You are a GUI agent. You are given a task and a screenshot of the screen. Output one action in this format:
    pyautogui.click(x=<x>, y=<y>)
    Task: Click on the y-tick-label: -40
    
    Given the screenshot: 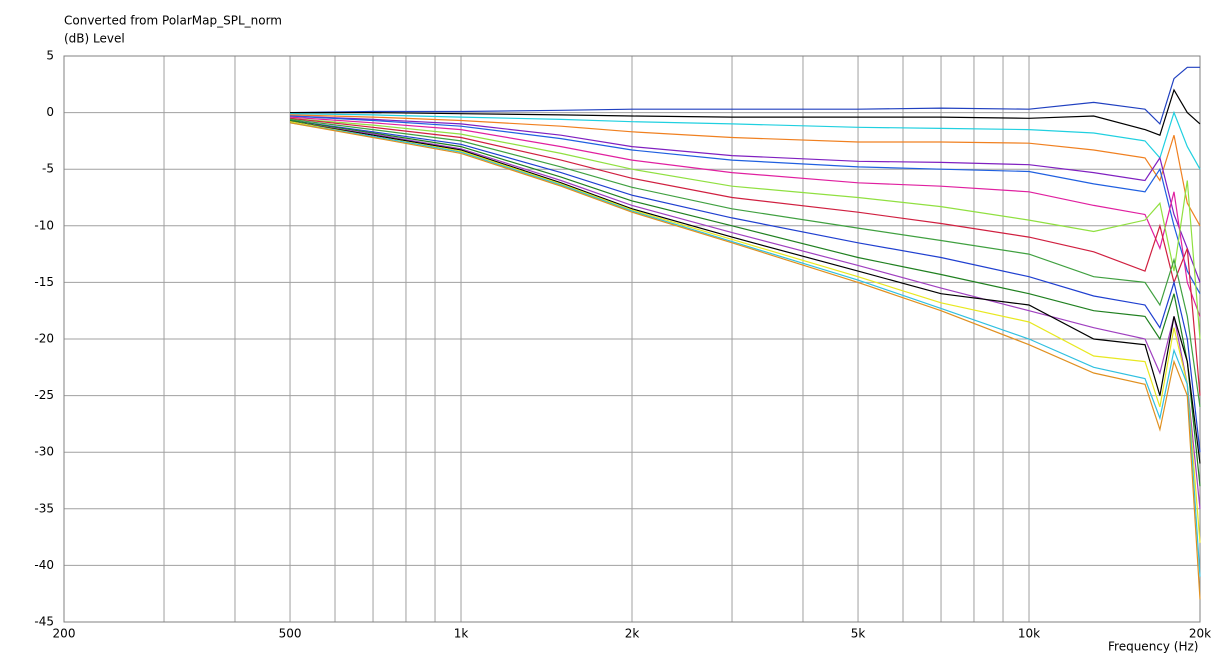 What is the action you would take?
    pyautogui.click(x=44, y=565)
    